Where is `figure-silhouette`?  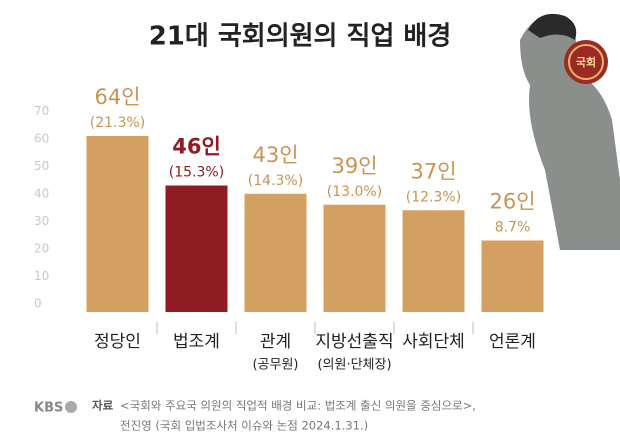 figure-silhouette is located at coordinates (570, 133).